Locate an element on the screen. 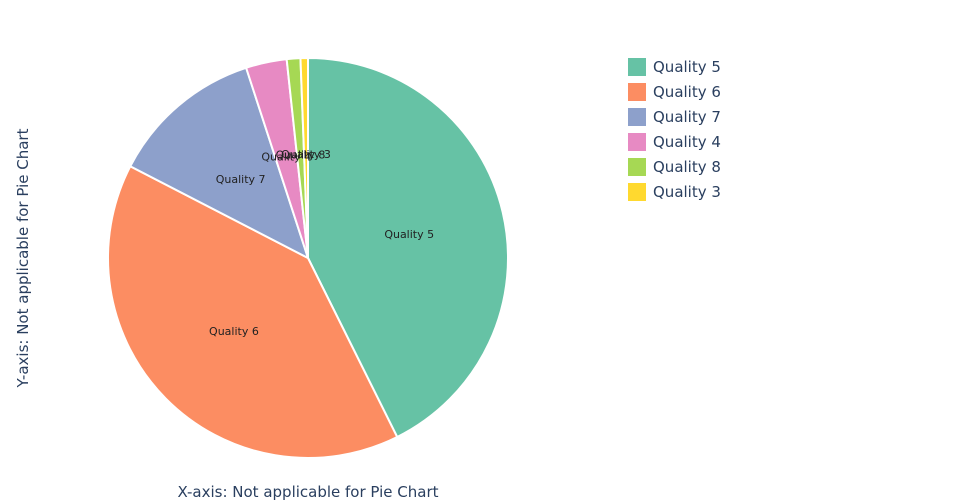  pie-slice-label: Quality 5 is located at coordinates (409, 234).